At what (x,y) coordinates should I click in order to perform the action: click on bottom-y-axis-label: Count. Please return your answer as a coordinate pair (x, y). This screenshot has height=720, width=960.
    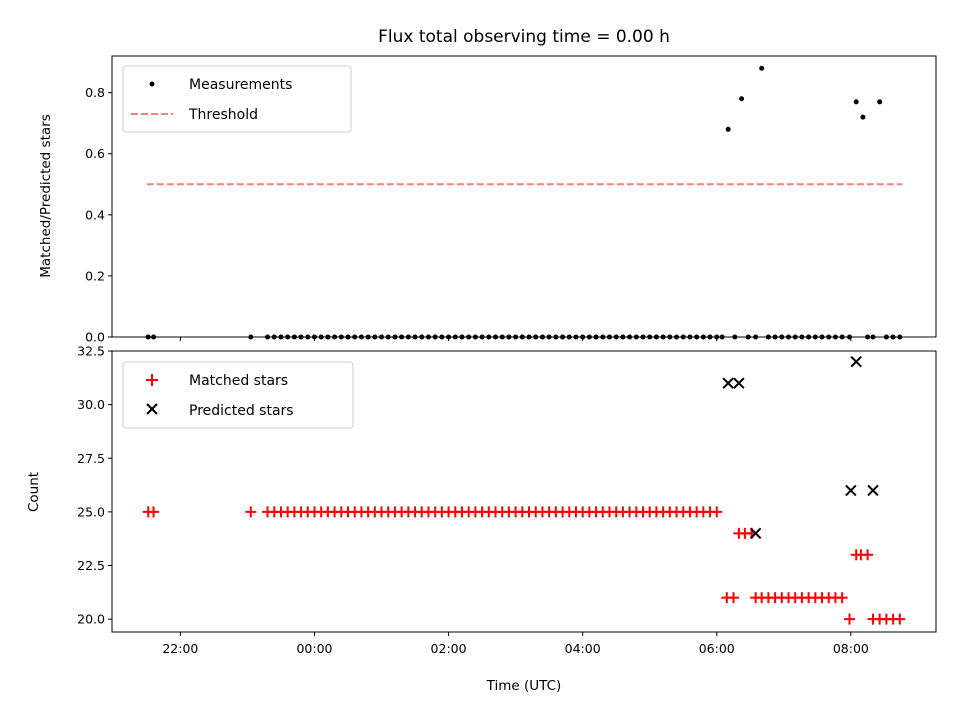
    Looking at the image, I should click on (34, 492).